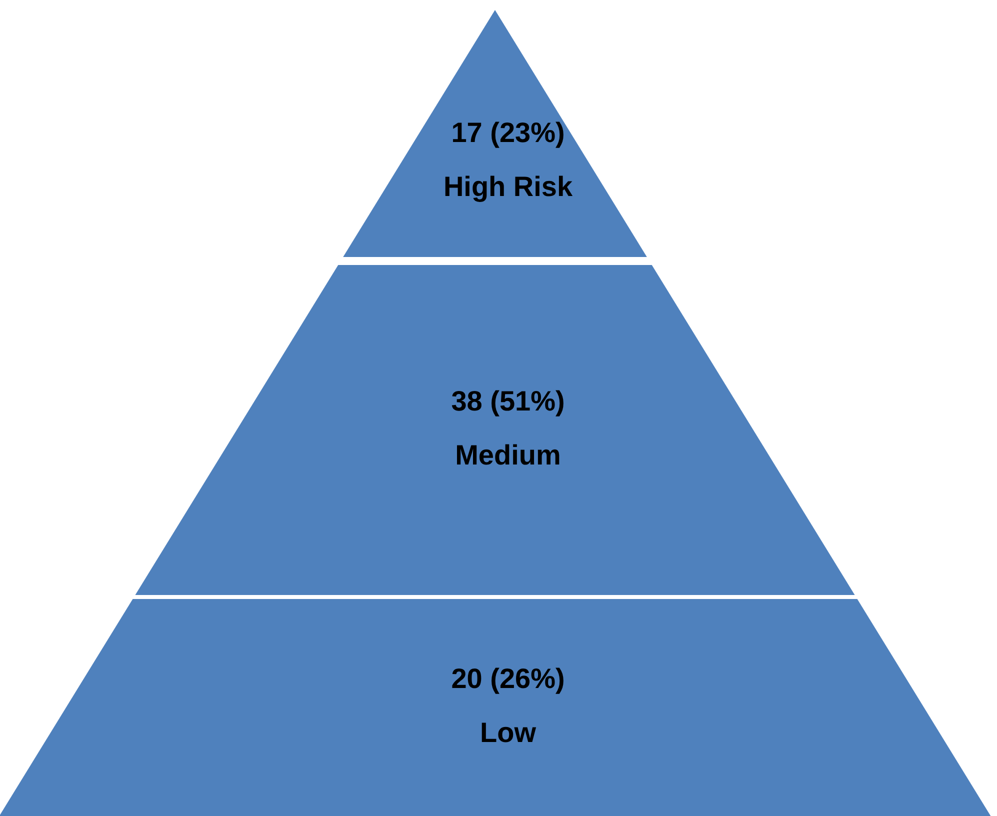 This screenshot has width=997, height=816. I want to click on text: (26%), so click(527, 678).